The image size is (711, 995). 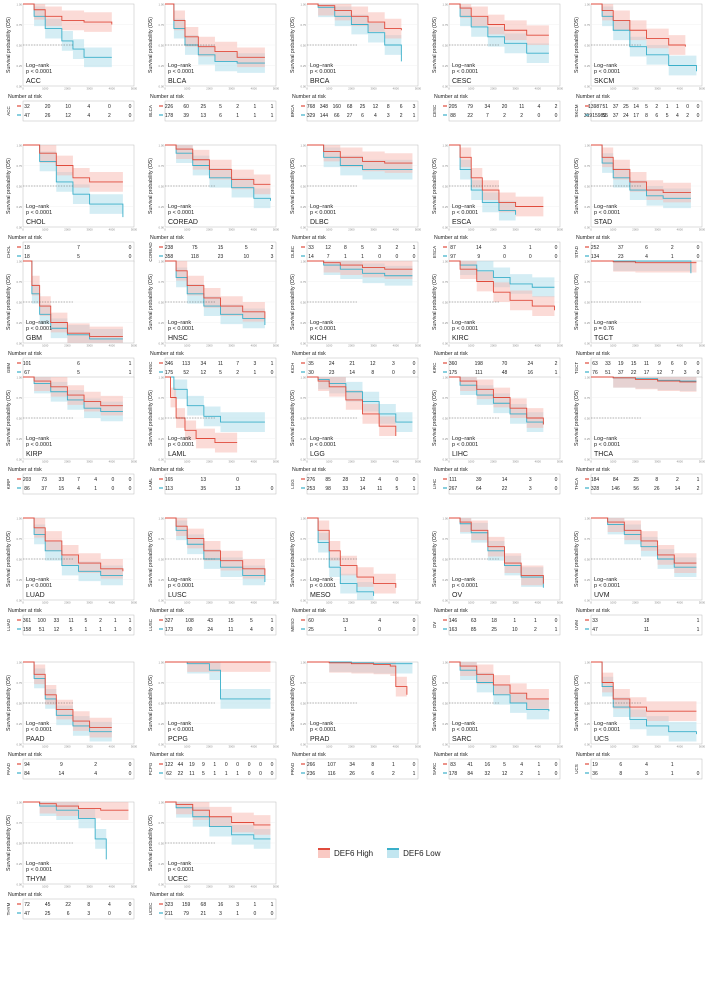 I want to click on risk-count-high: 9, so click(x=61, y=765).